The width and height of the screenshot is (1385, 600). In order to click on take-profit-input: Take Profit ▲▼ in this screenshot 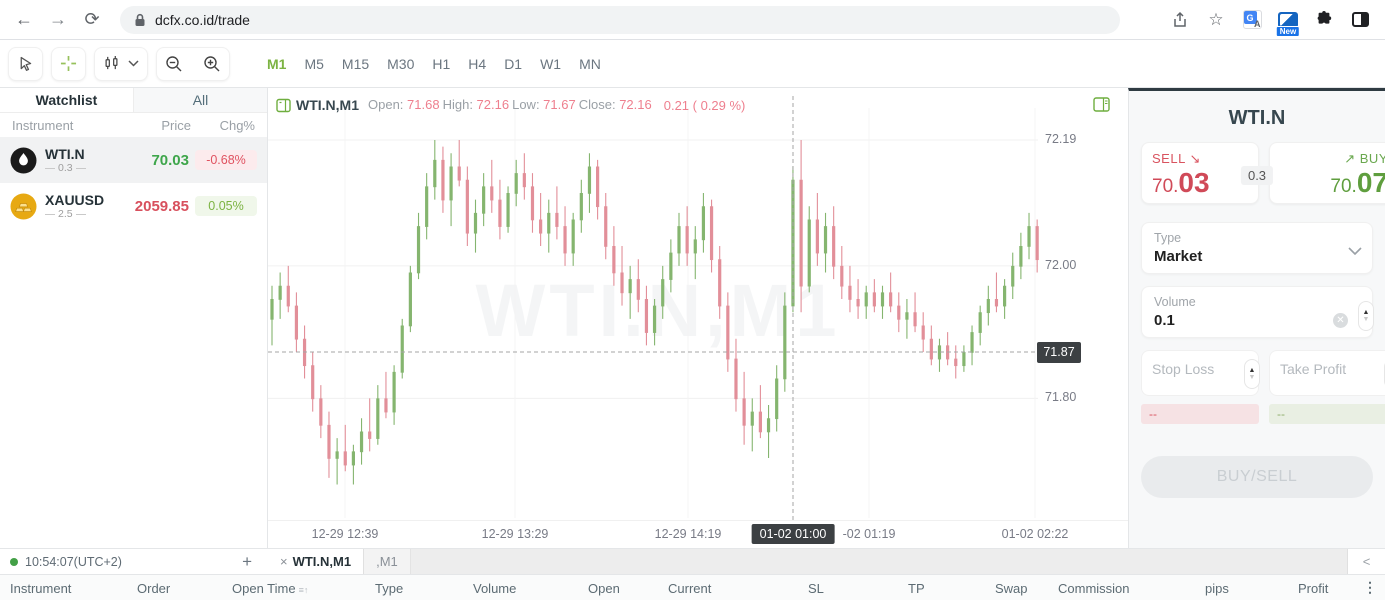, I will do `click(1327, 373)`.